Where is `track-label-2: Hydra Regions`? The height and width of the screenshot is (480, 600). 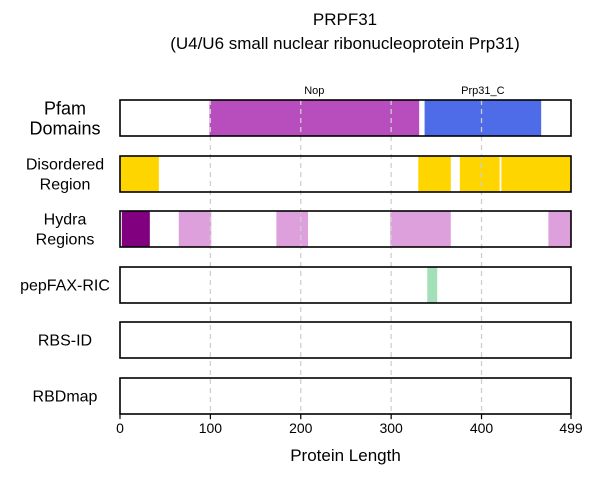
track-label-2: Hydra Regions is located at coordinates (65, 230).